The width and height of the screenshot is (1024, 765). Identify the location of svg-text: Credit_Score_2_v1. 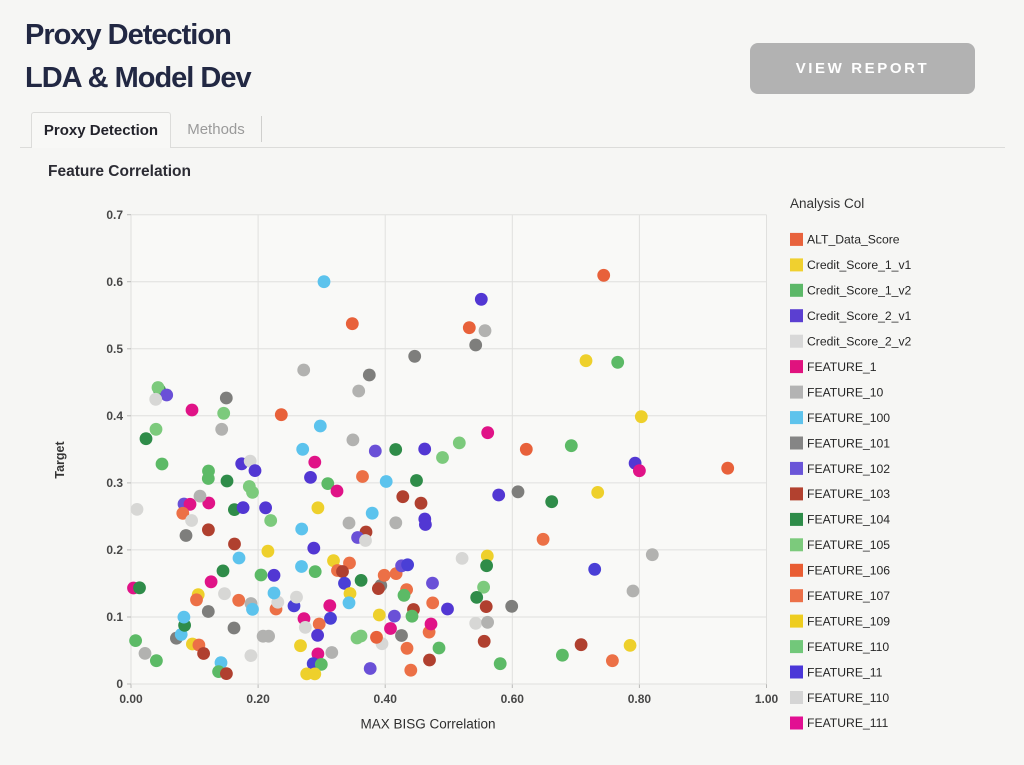
(859, 316).